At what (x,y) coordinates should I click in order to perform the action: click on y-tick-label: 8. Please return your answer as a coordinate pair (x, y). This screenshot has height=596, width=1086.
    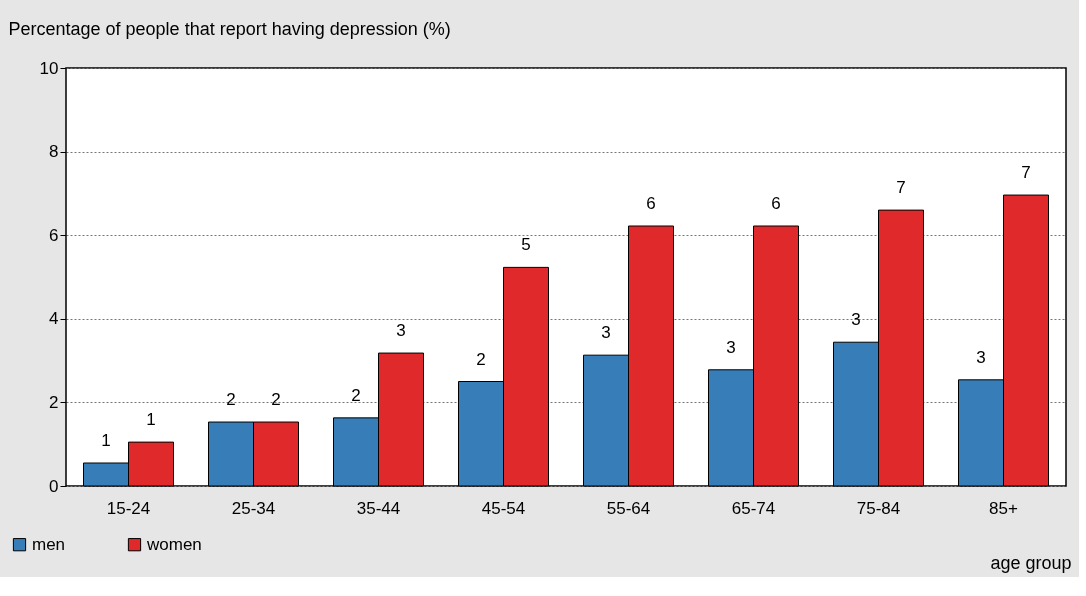
    Looking at the image, I should click on (54, 152).